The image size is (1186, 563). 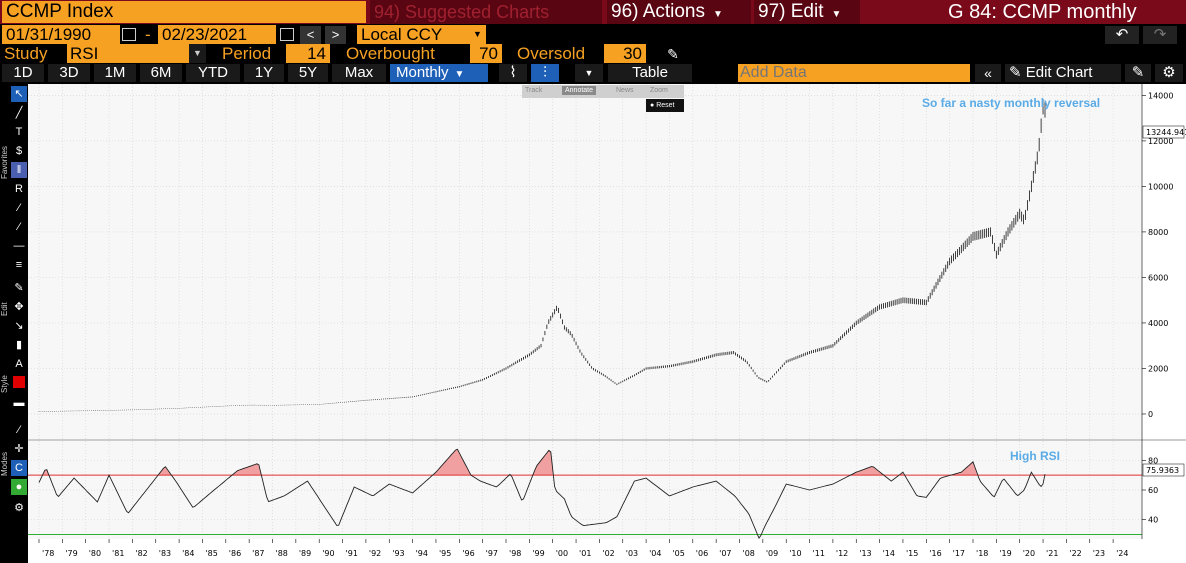 I want to click on pencil-icon: ✎, so click(x=673, y=54).